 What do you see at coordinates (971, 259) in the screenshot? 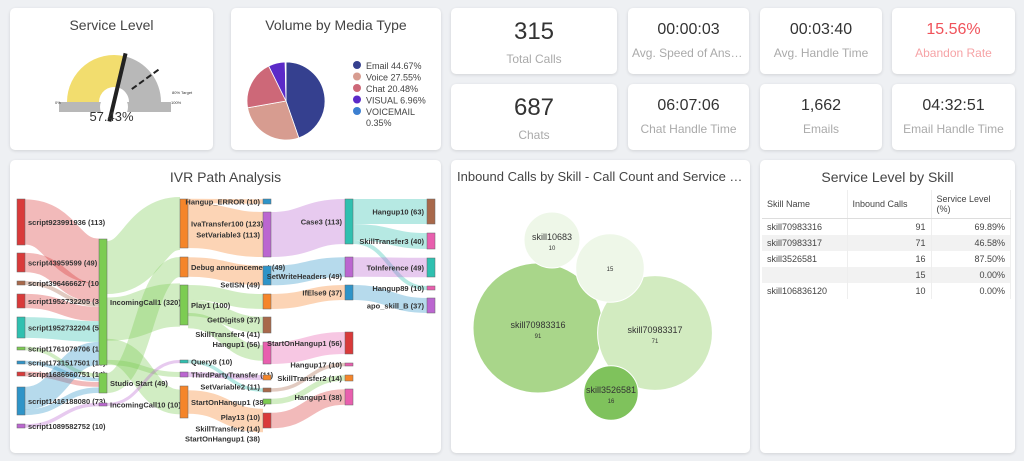
I see `table-cell: 87.50%` at bounding box center [971, 259].